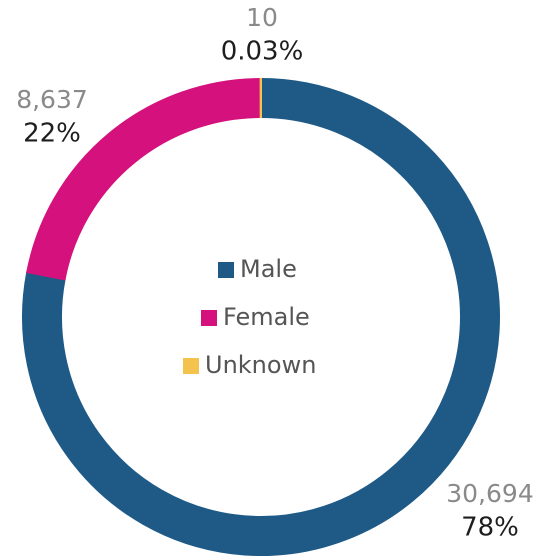 The image size is (544, 558). I want to click on percent-label: 22%, so click(52, 134).